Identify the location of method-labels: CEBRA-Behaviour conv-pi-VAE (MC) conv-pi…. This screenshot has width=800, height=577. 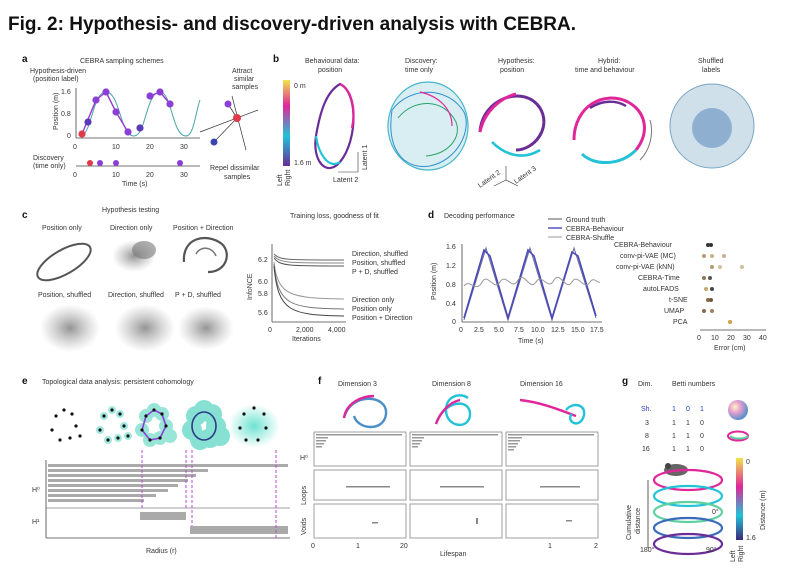
(651, 284).